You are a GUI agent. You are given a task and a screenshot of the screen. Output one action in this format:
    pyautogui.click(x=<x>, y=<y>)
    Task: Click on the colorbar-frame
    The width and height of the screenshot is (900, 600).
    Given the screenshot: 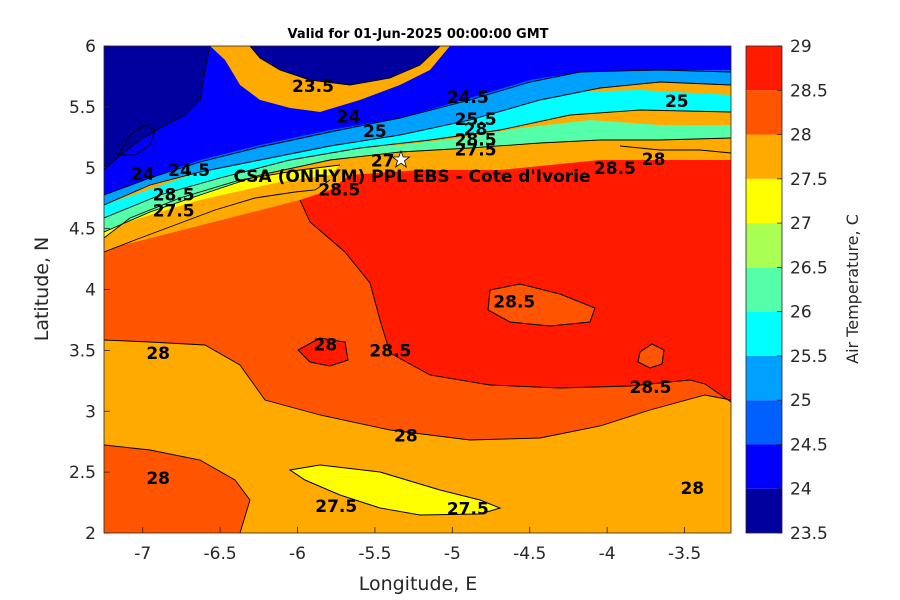 What is the action you would take?
    pyautogui.click(x=764, y=289)
    